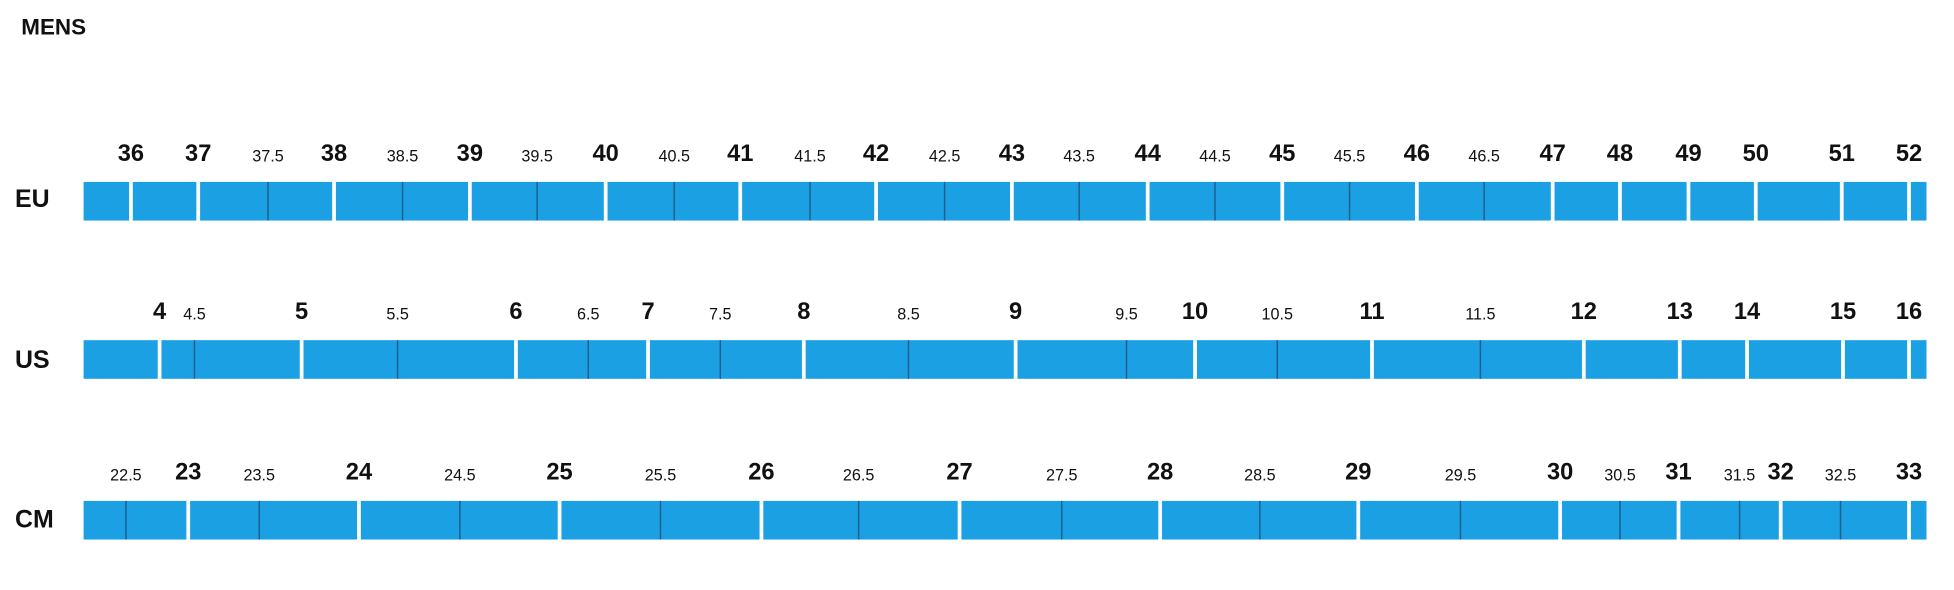 The image size is (1954, 590). I want to click on size-label: 47, so click(1553, 154).